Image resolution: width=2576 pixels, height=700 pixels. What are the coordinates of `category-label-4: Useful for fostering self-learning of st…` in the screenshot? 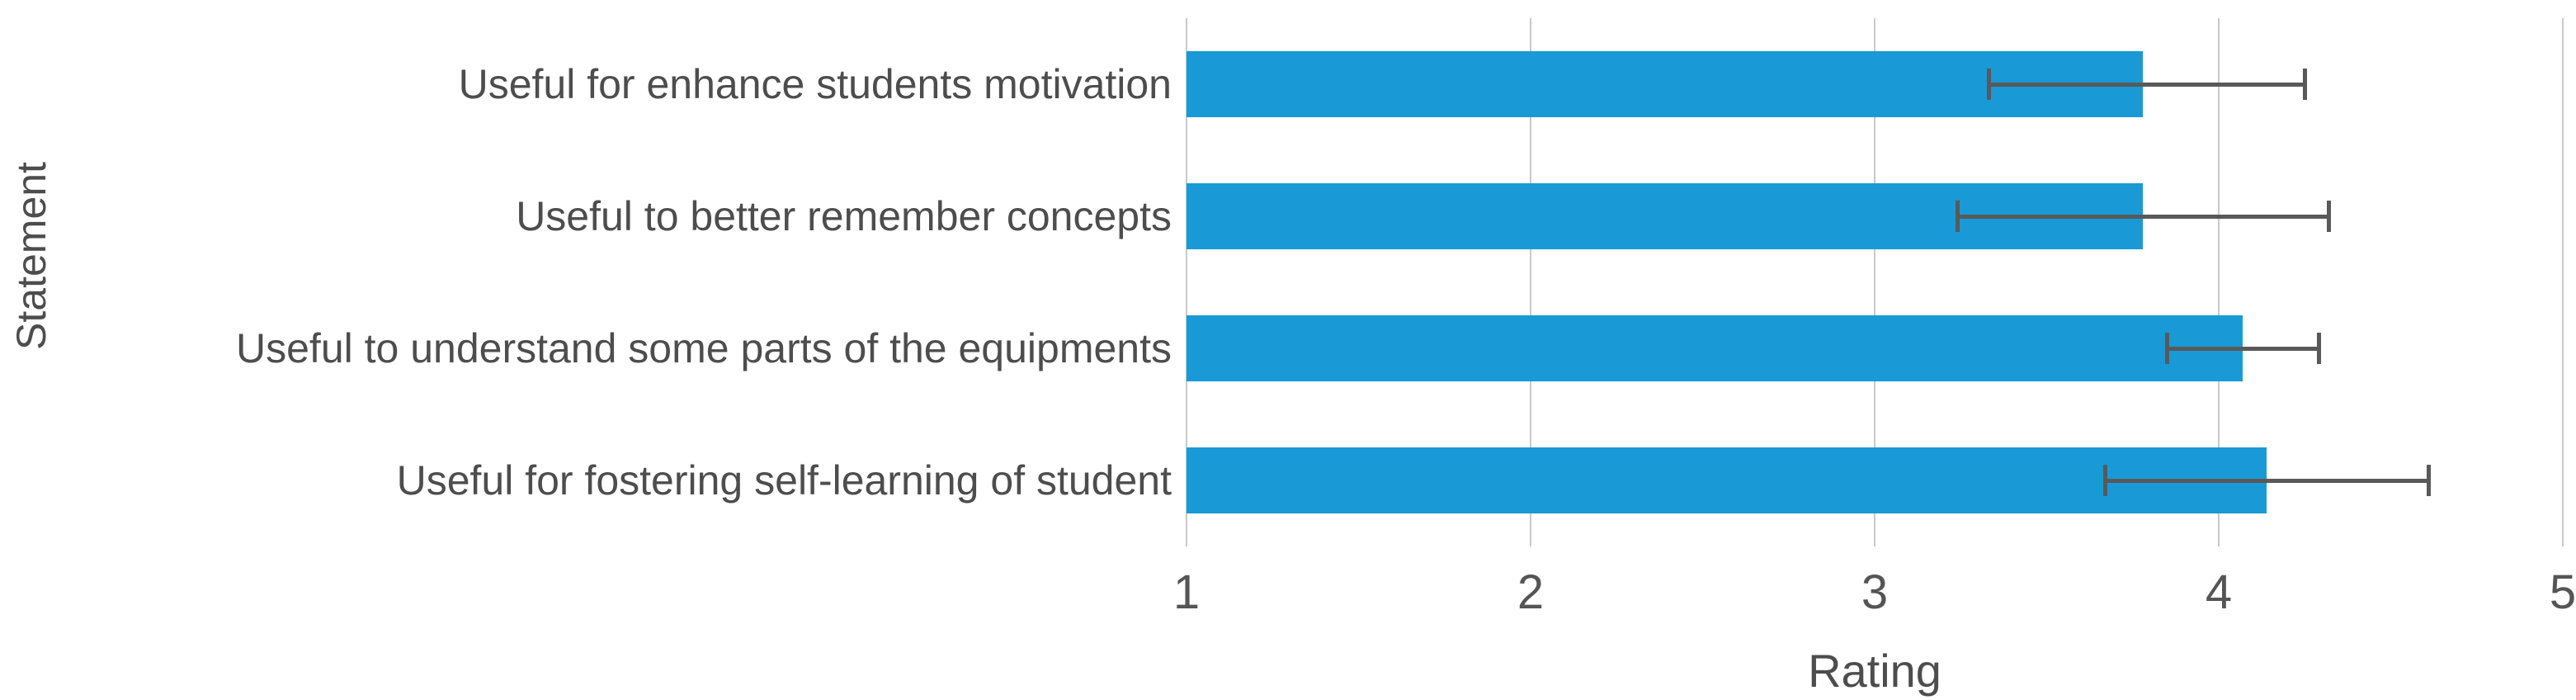 It's located at (784, 481).